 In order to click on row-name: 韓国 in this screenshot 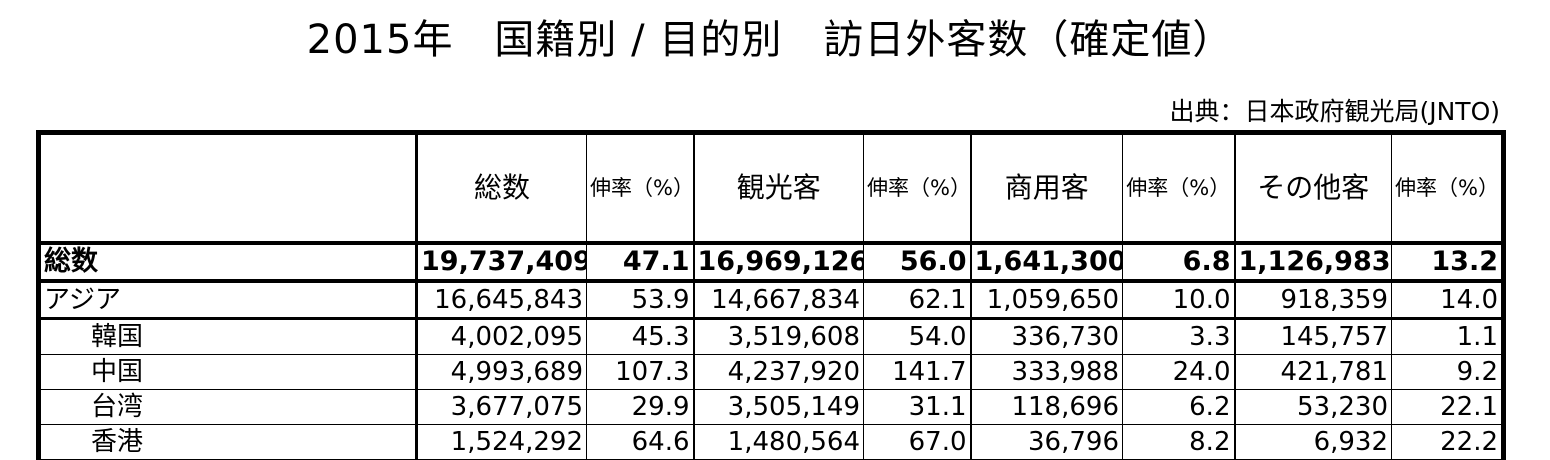, I will do `click(227, 336)`.